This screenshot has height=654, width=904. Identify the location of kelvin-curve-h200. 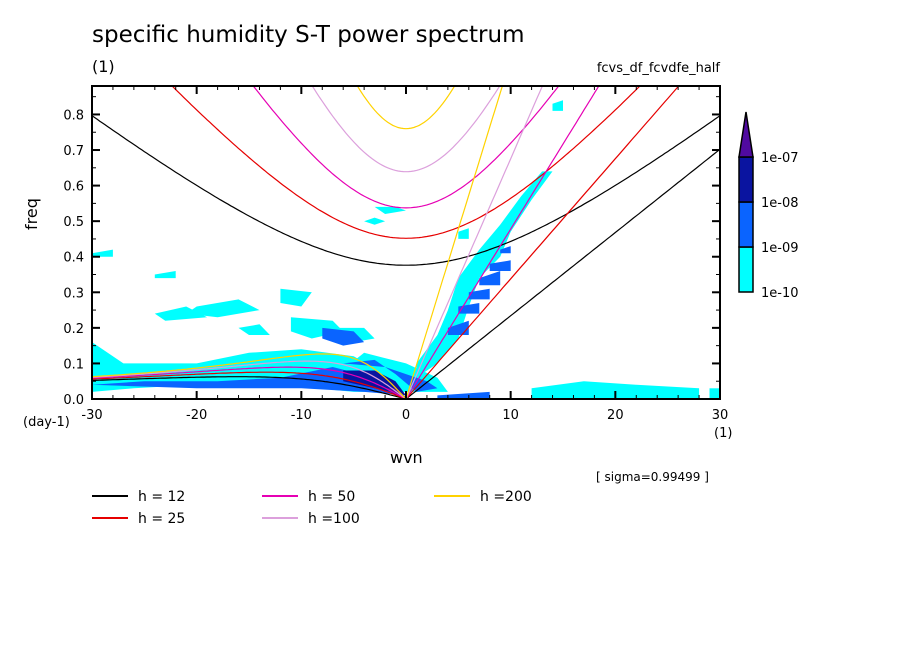
(454, 242).